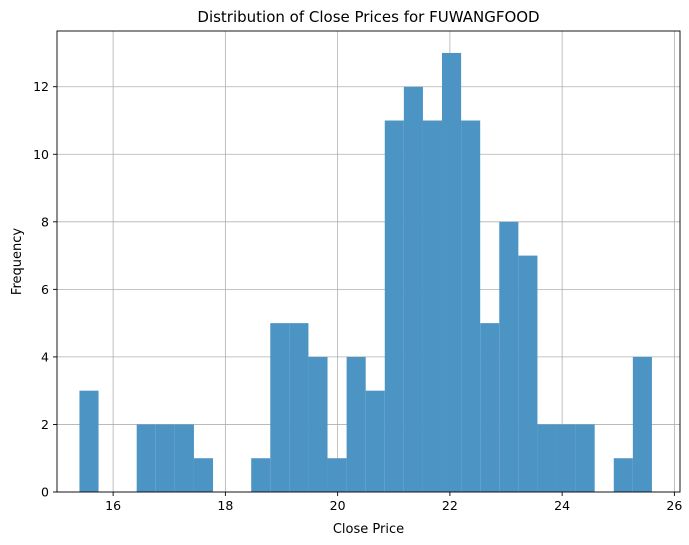  Describe the element at coordinates (113, 505) in the screenshot. I see `x-tick-label: 16` at that location.